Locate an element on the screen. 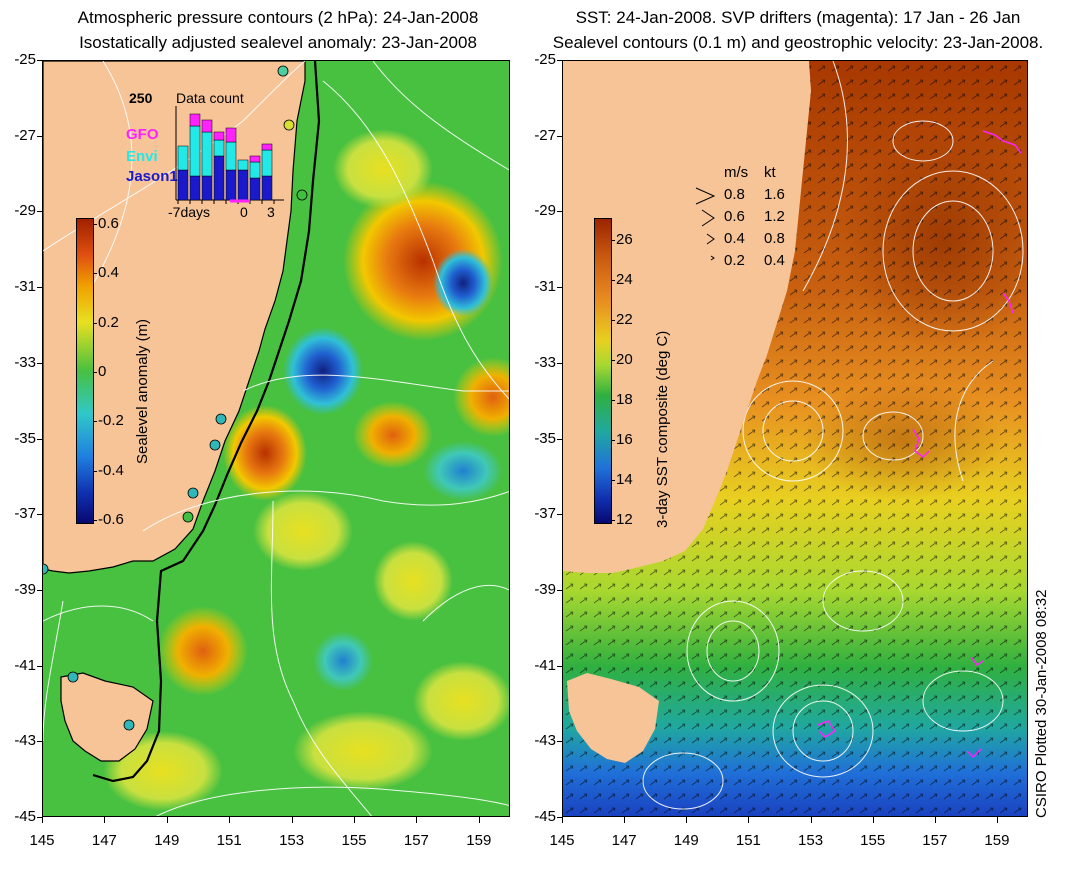  sst-colorbar-tick-label: 18 is located at coordinates (624, 399).